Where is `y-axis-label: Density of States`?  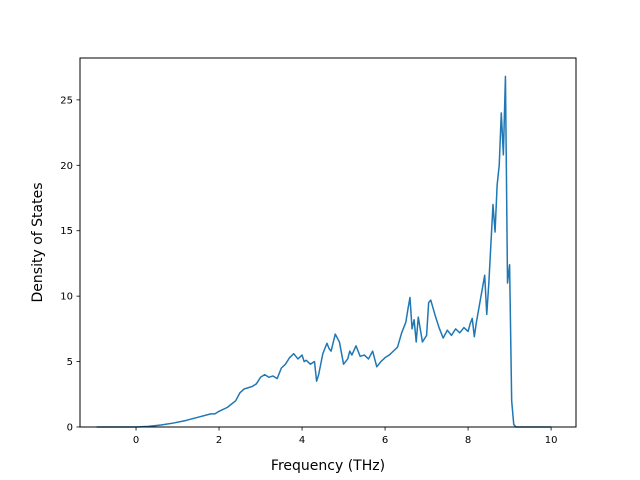
y-axis-label: Density of States is located at coordinates (38, 243).